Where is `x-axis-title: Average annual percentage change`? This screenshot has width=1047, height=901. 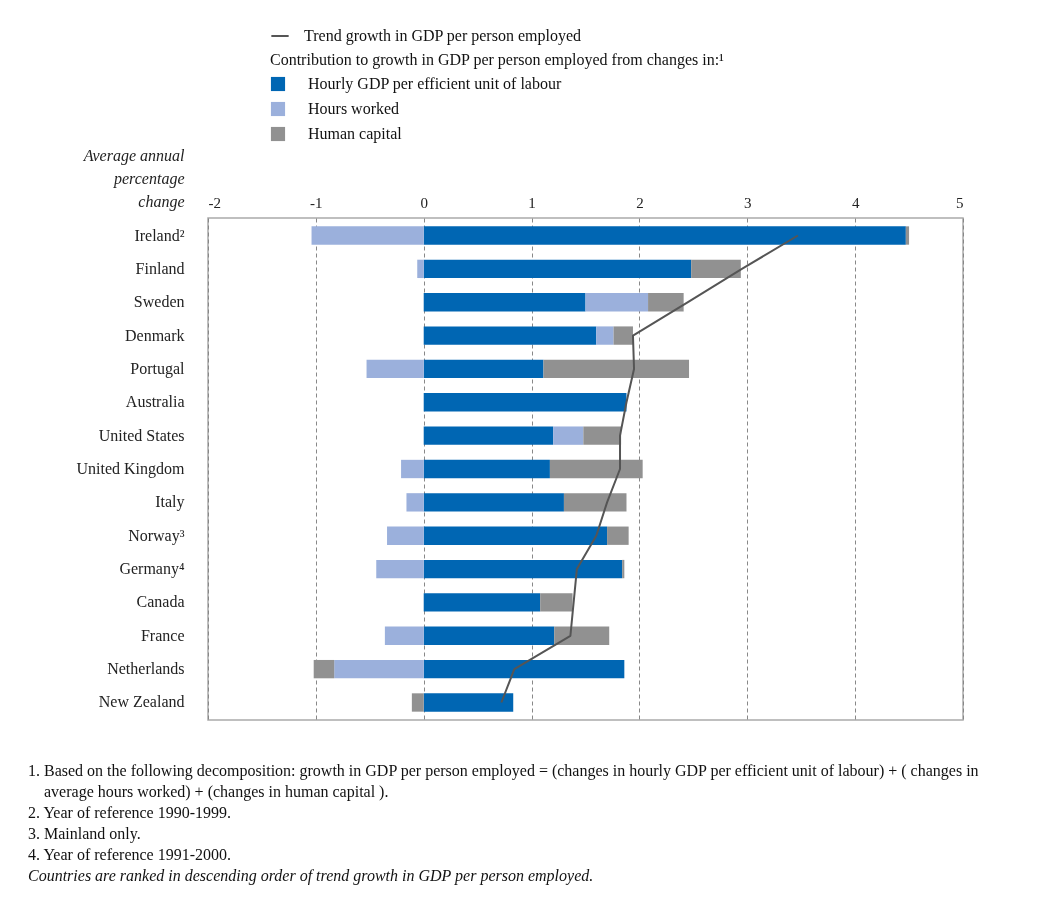 x-axis-title: Average annual percentage change is located at coordinates (134, 178).